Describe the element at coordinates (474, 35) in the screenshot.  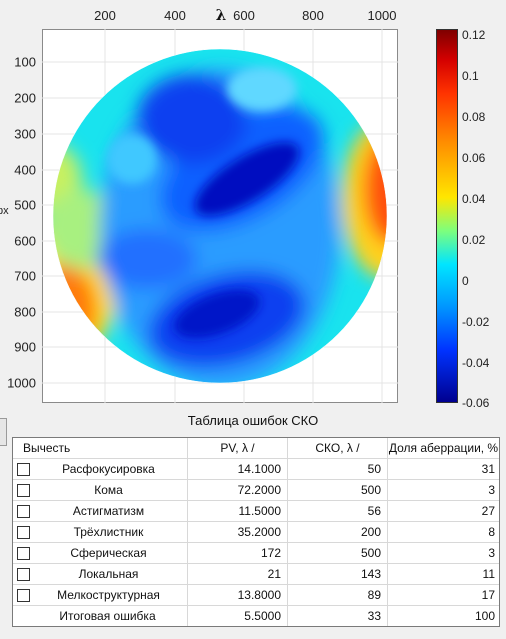
I see `colorbar-tick: 0.12` at that location.